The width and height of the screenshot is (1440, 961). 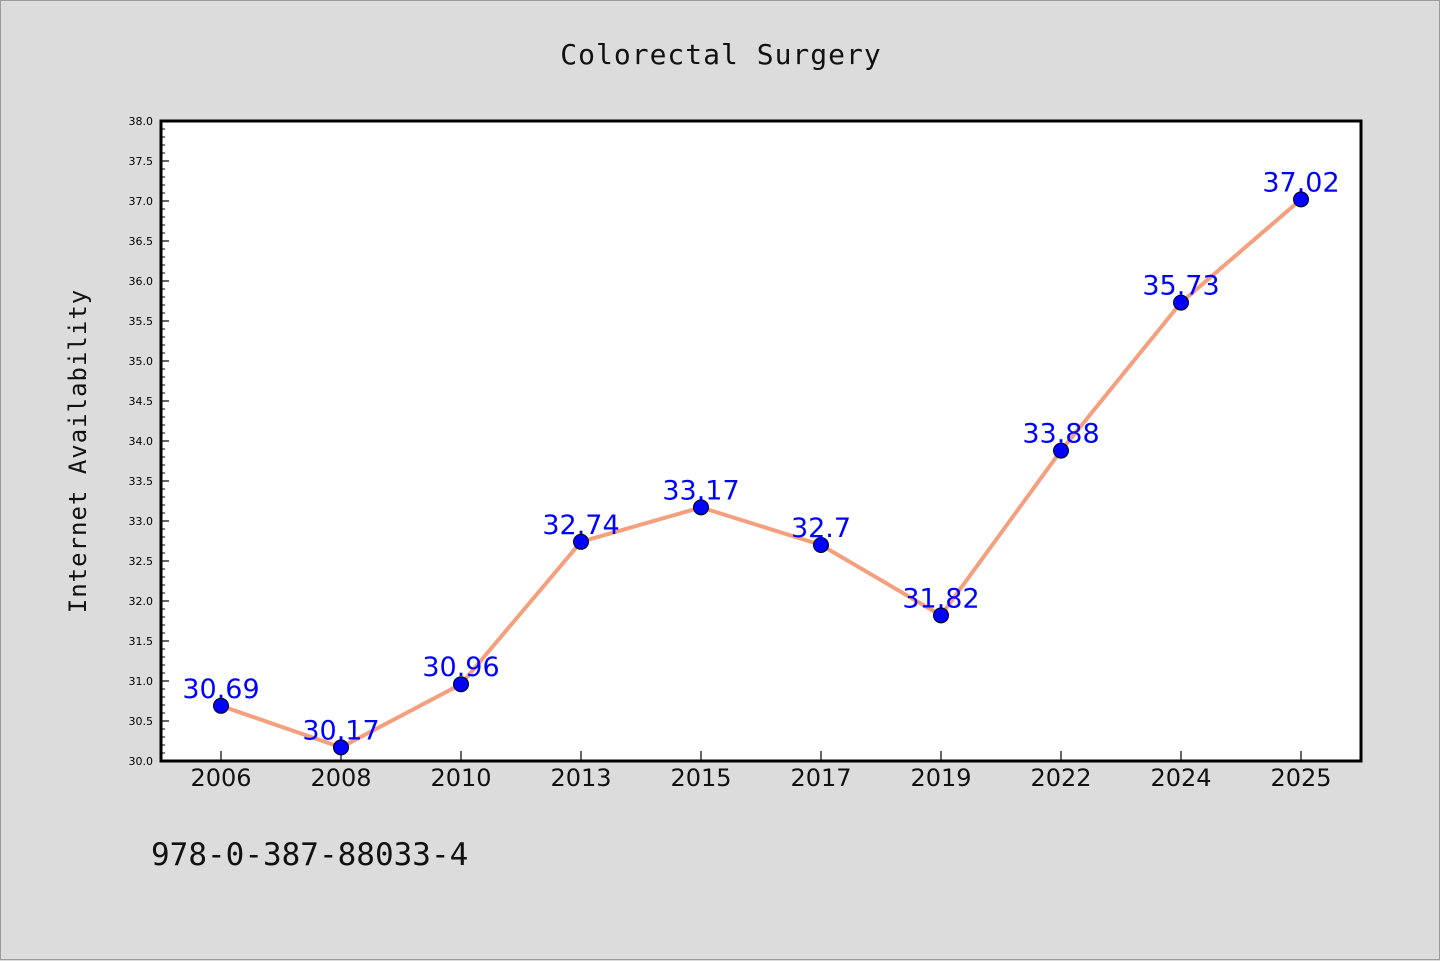 I want to click on x-tick-label: 2010, so click(x=460, y=778).